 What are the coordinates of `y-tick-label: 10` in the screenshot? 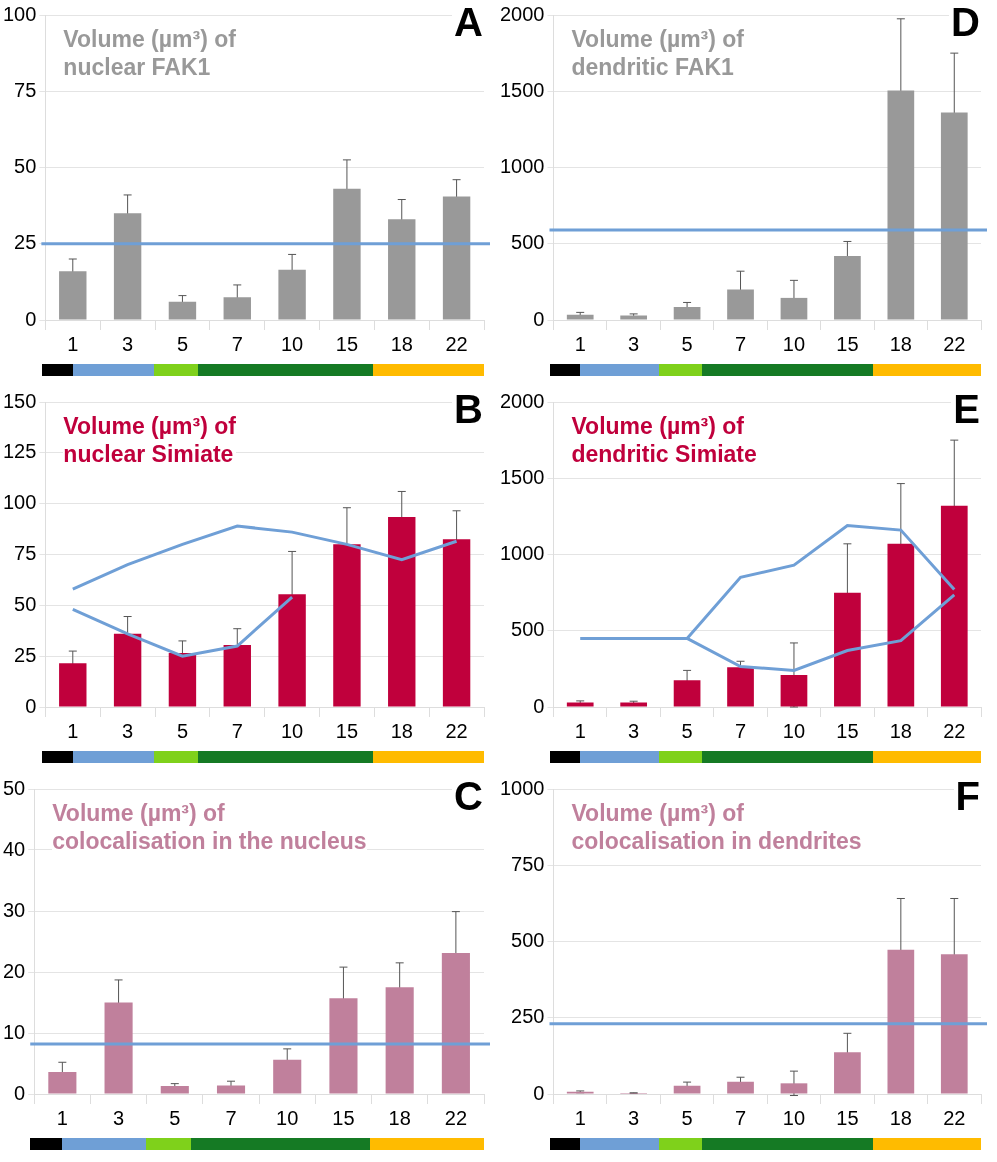 It's located at (14, 1031).